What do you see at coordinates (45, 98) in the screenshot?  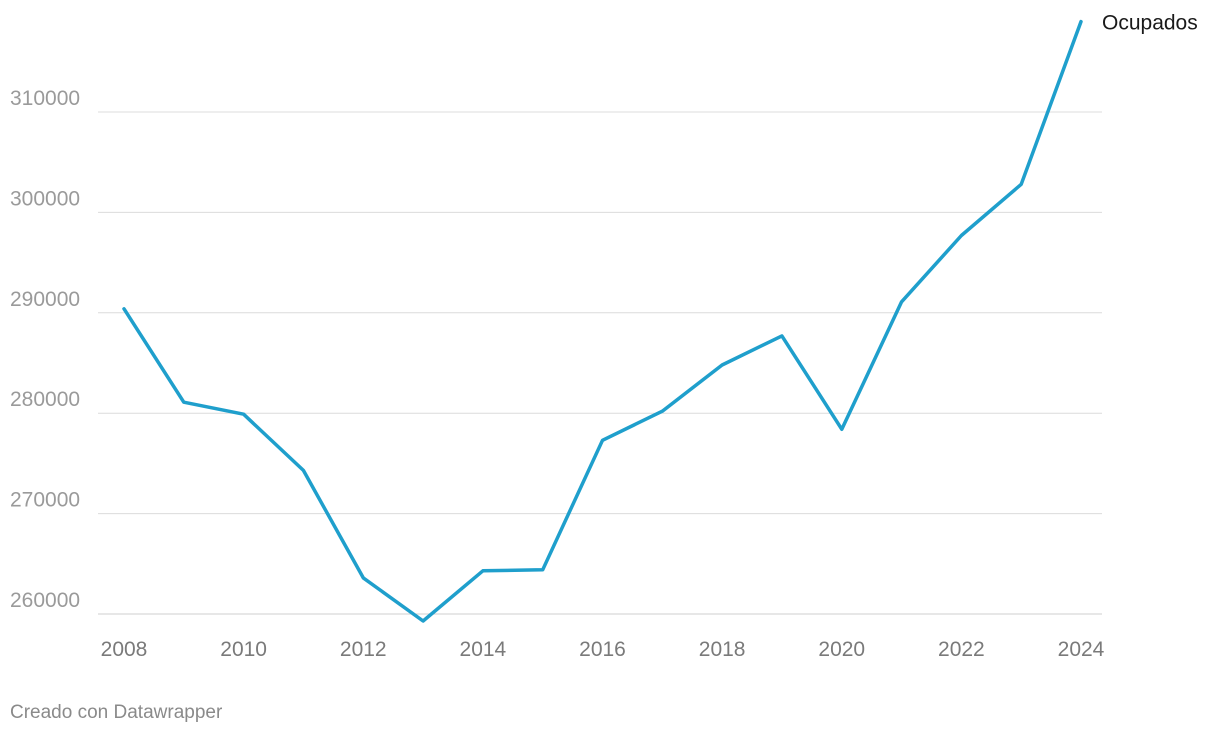 I see `y-tick-label: 310000` at bounding box center [45, 98].